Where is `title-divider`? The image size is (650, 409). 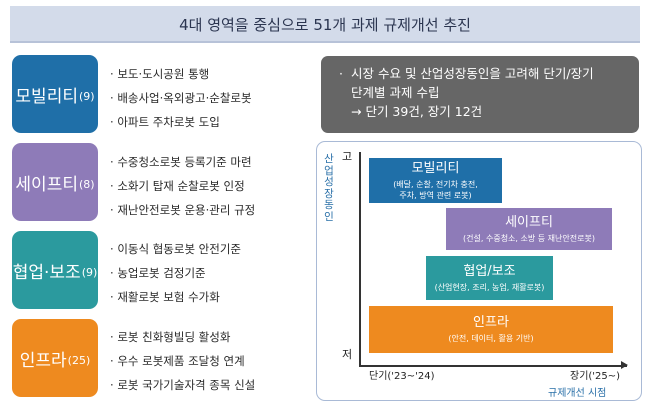
title-divider is located at coordinates (325, 42).